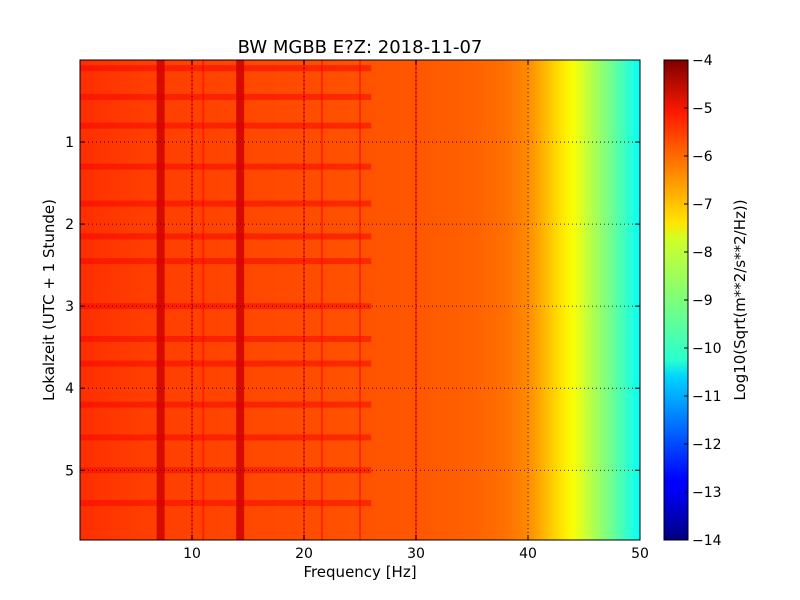 This screenshot has height=600, width=800. What do you see at coordinates (702, 253) in the screenshot?
I see `colorbar-tick-label: −8` at bounding box center [702, 253].